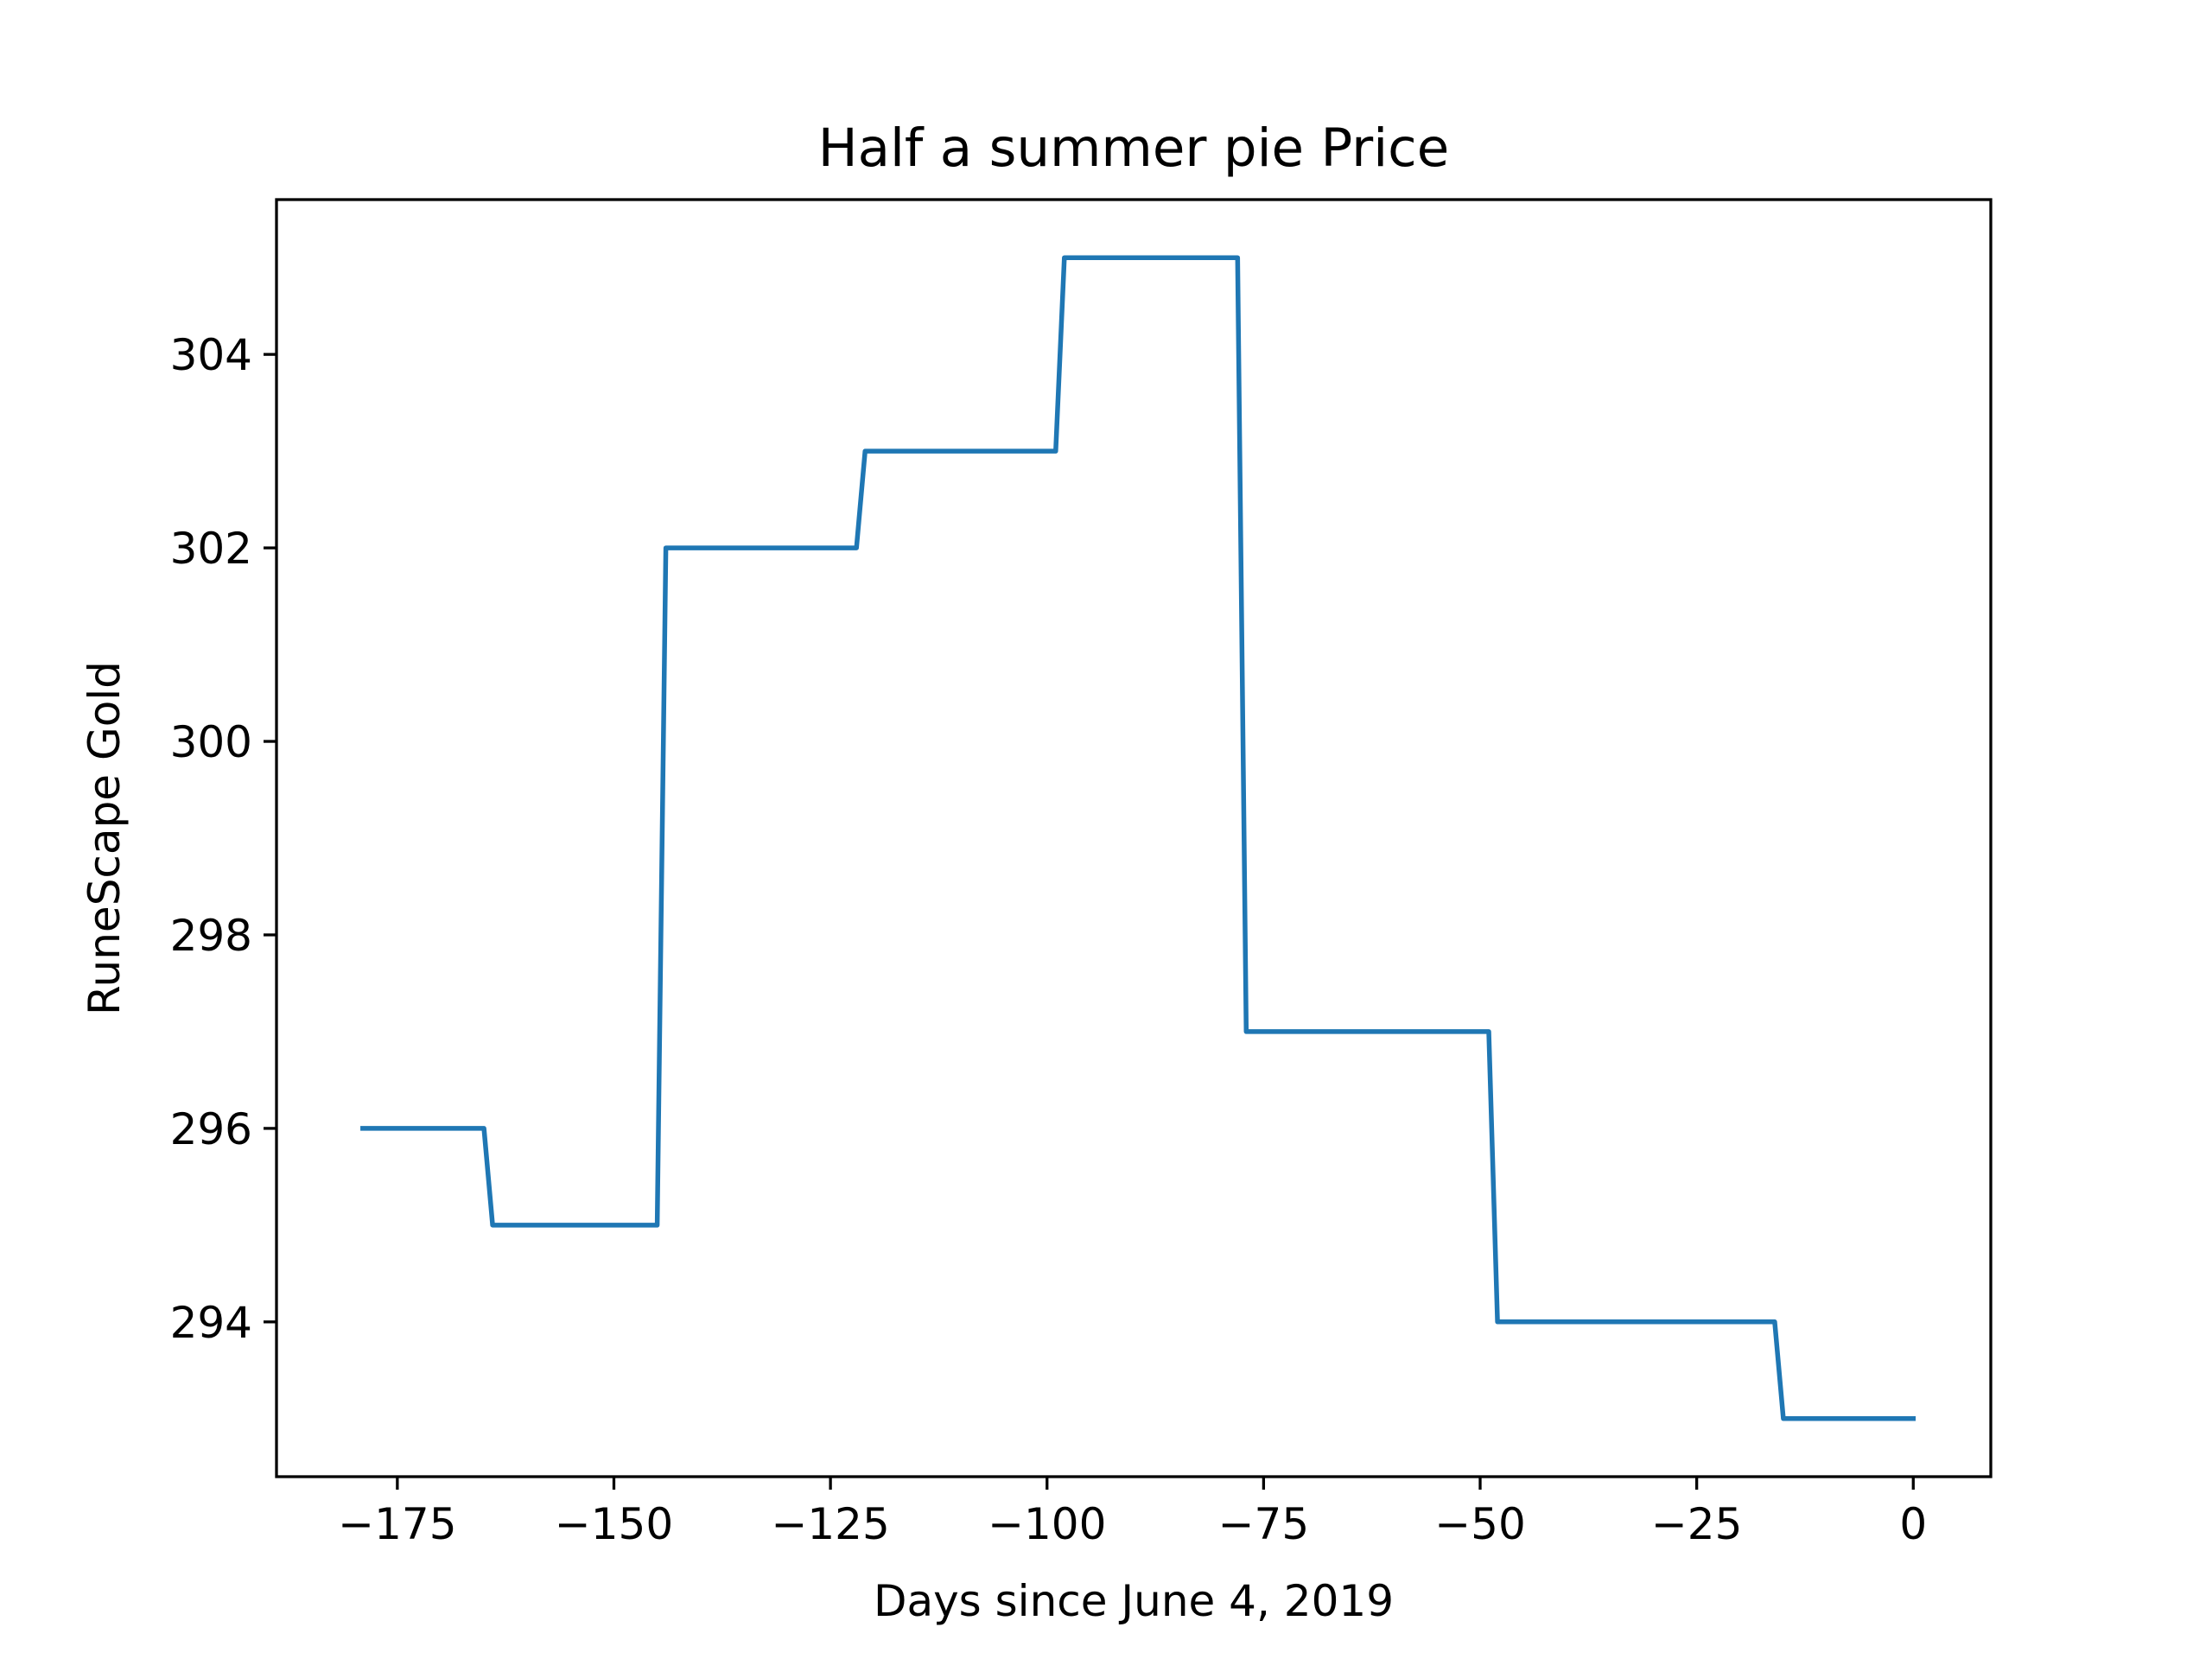 The height and width of the screenshot is (1659, 2212). What do you see at coordinates (223, 839) in the screenshot?
I see `y-axis: 294 296 298 300 302 304` at bounding box center [223, 839].